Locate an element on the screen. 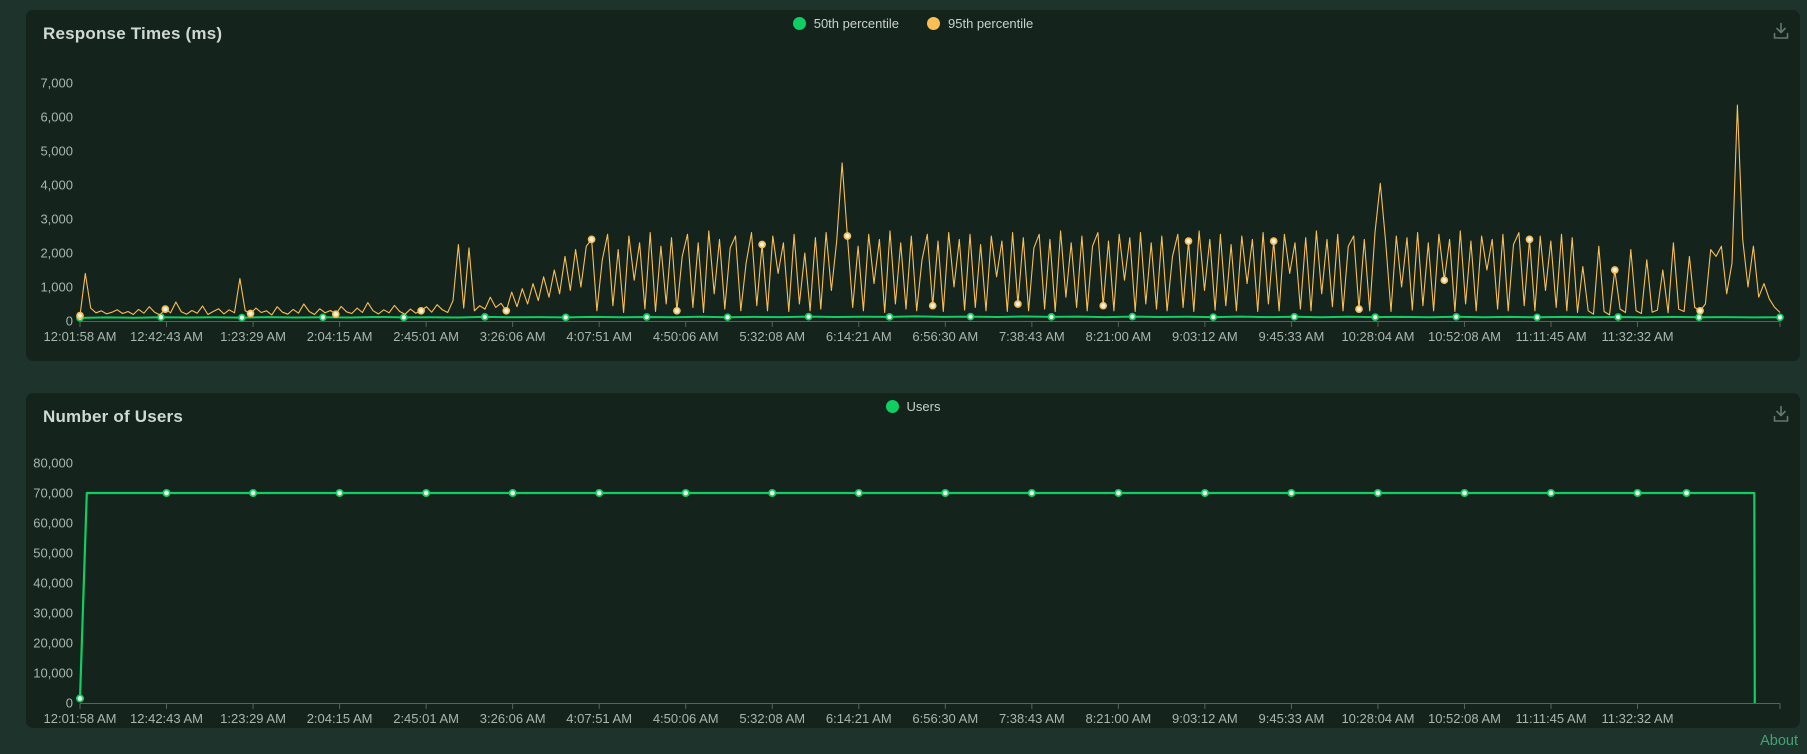  legend-item-95th-percentile: 95th percentile is located at coordinates (980, 23).